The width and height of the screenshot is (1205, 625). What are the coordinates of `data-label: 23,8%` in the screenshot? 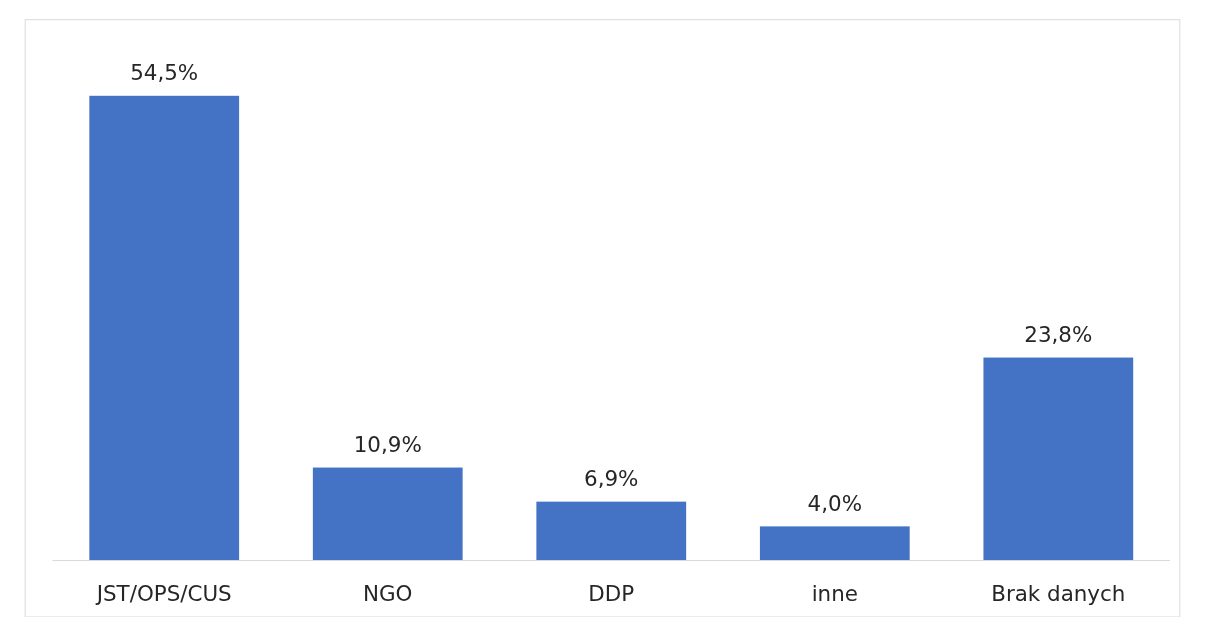 It's located at (1058, 334).